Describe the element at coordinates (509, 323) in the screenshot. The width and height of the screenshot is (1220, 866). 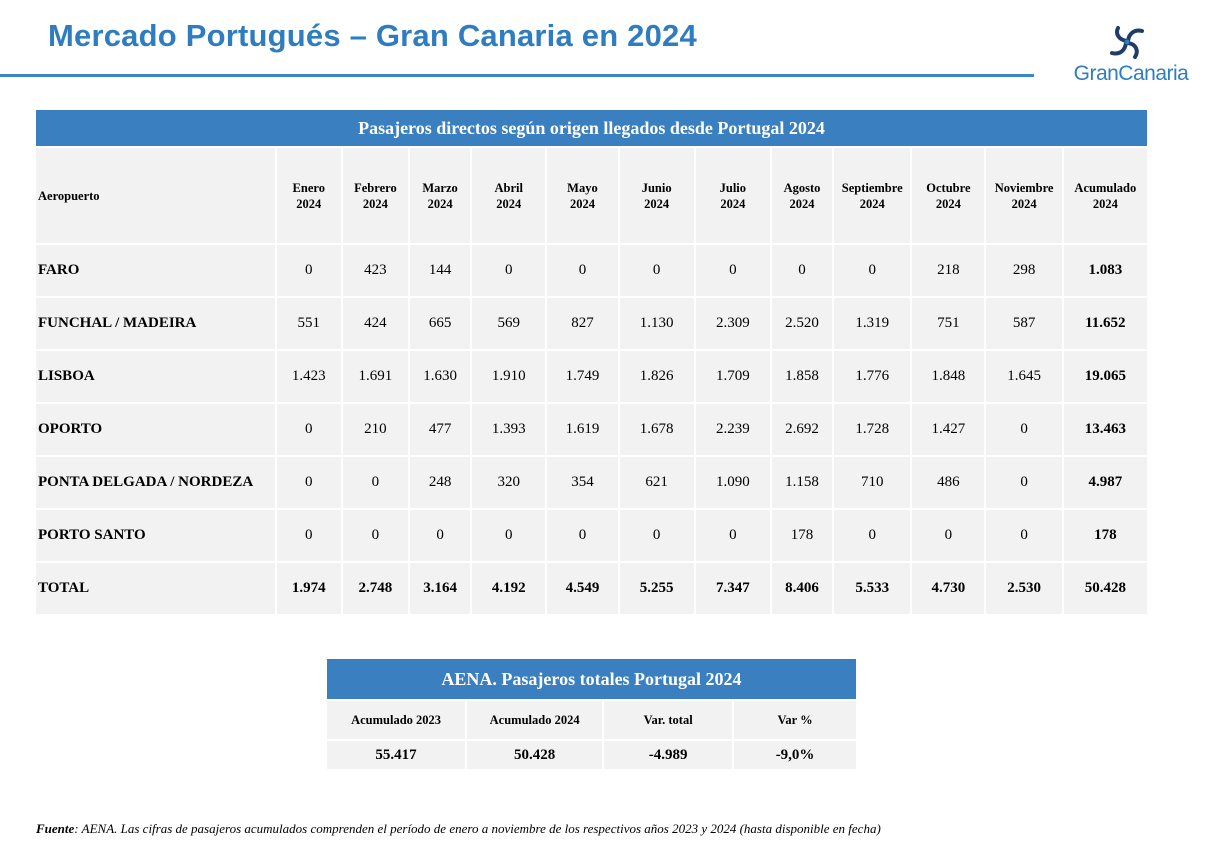
I see `table-cell: 569` at that location.